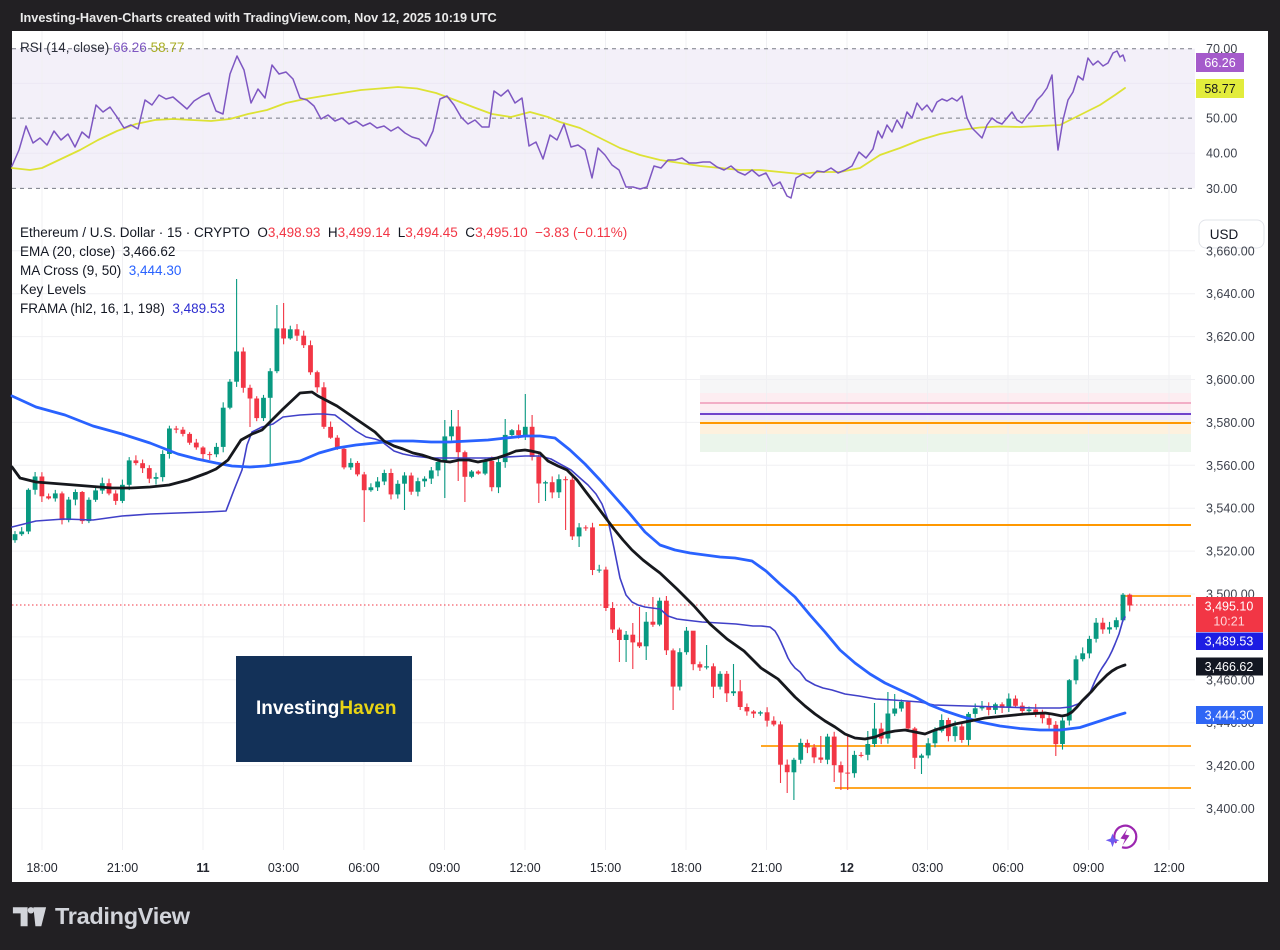  Describe the element at coordinates (1230, 337) in the screenshot. I see `svg-text: 3,620.00` at that location.